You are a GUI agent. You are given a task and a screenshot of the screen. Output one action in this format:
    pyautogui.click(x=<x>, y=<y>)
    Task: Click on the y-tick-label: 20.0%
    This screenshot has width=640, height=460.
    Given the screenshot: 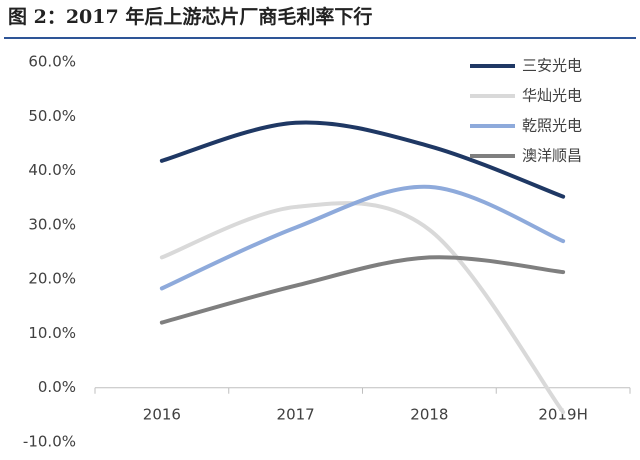 What is the action you would take?
    pyautogui.click(x=52, y=279)
    